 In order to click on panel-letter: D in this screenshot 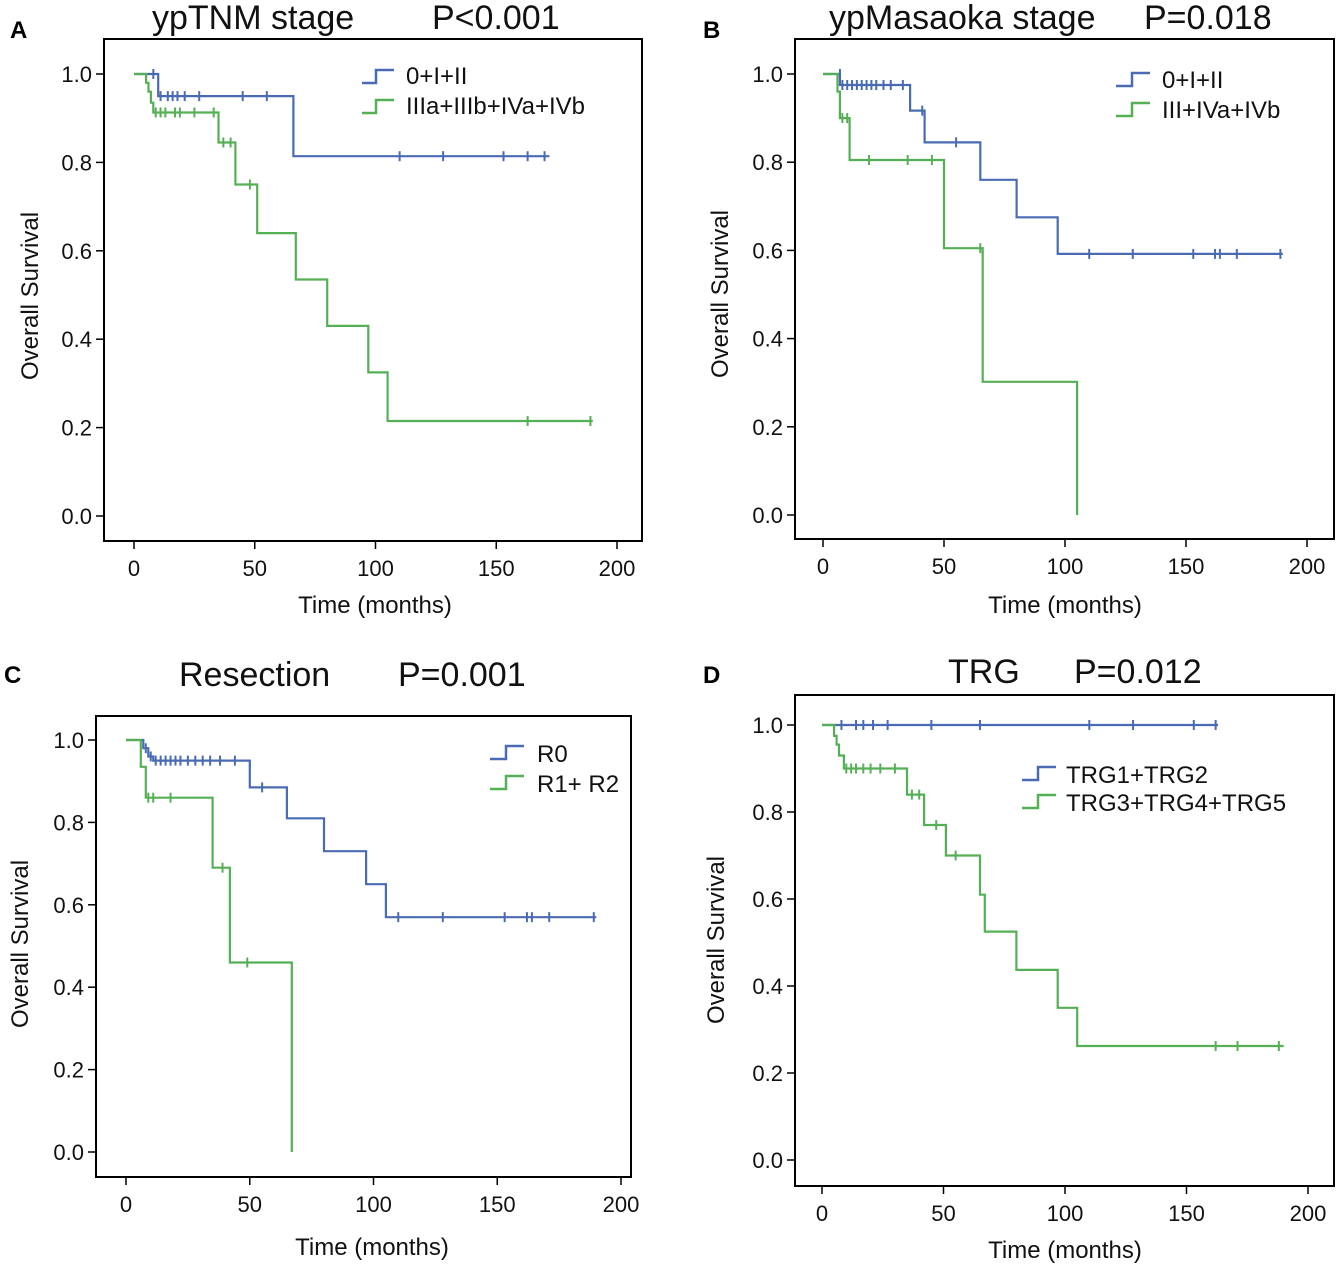, I will do `click(711, 675)`.